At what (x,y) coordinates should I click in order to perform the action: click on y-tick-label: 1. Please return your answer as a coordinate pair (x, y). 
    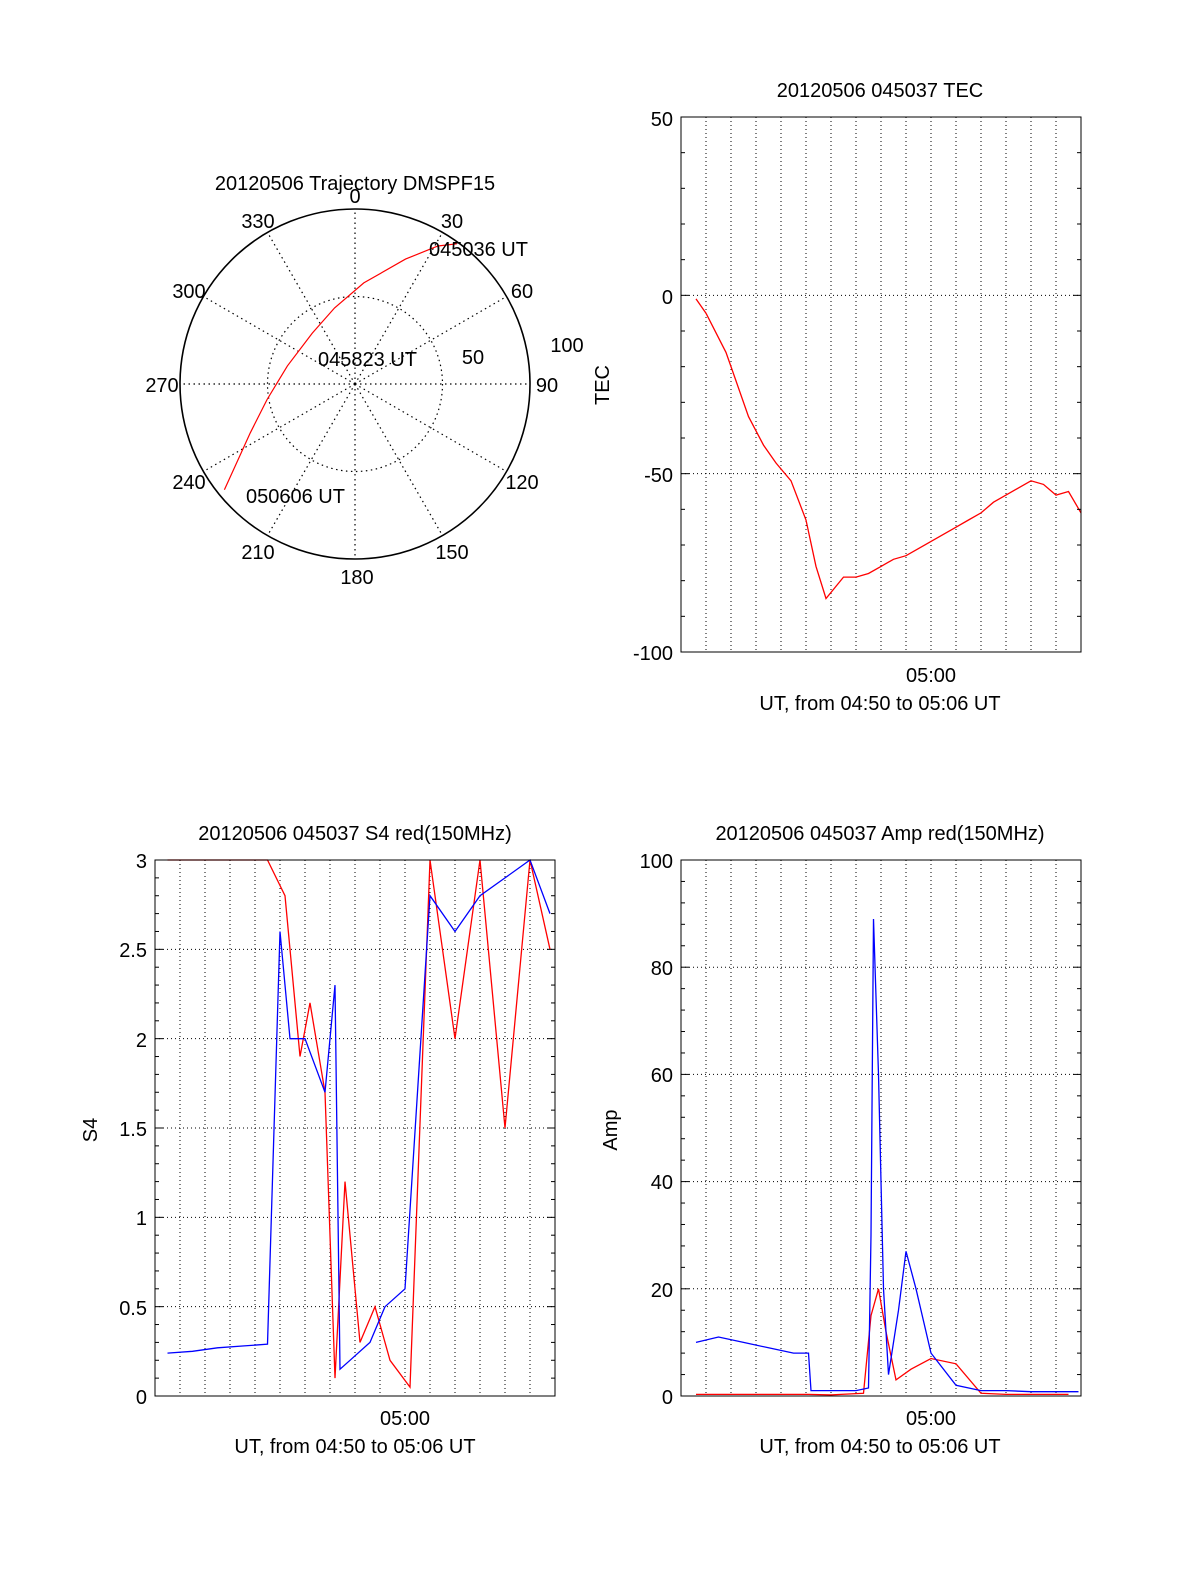
    Looking at the image, I should click on (141, 1219).